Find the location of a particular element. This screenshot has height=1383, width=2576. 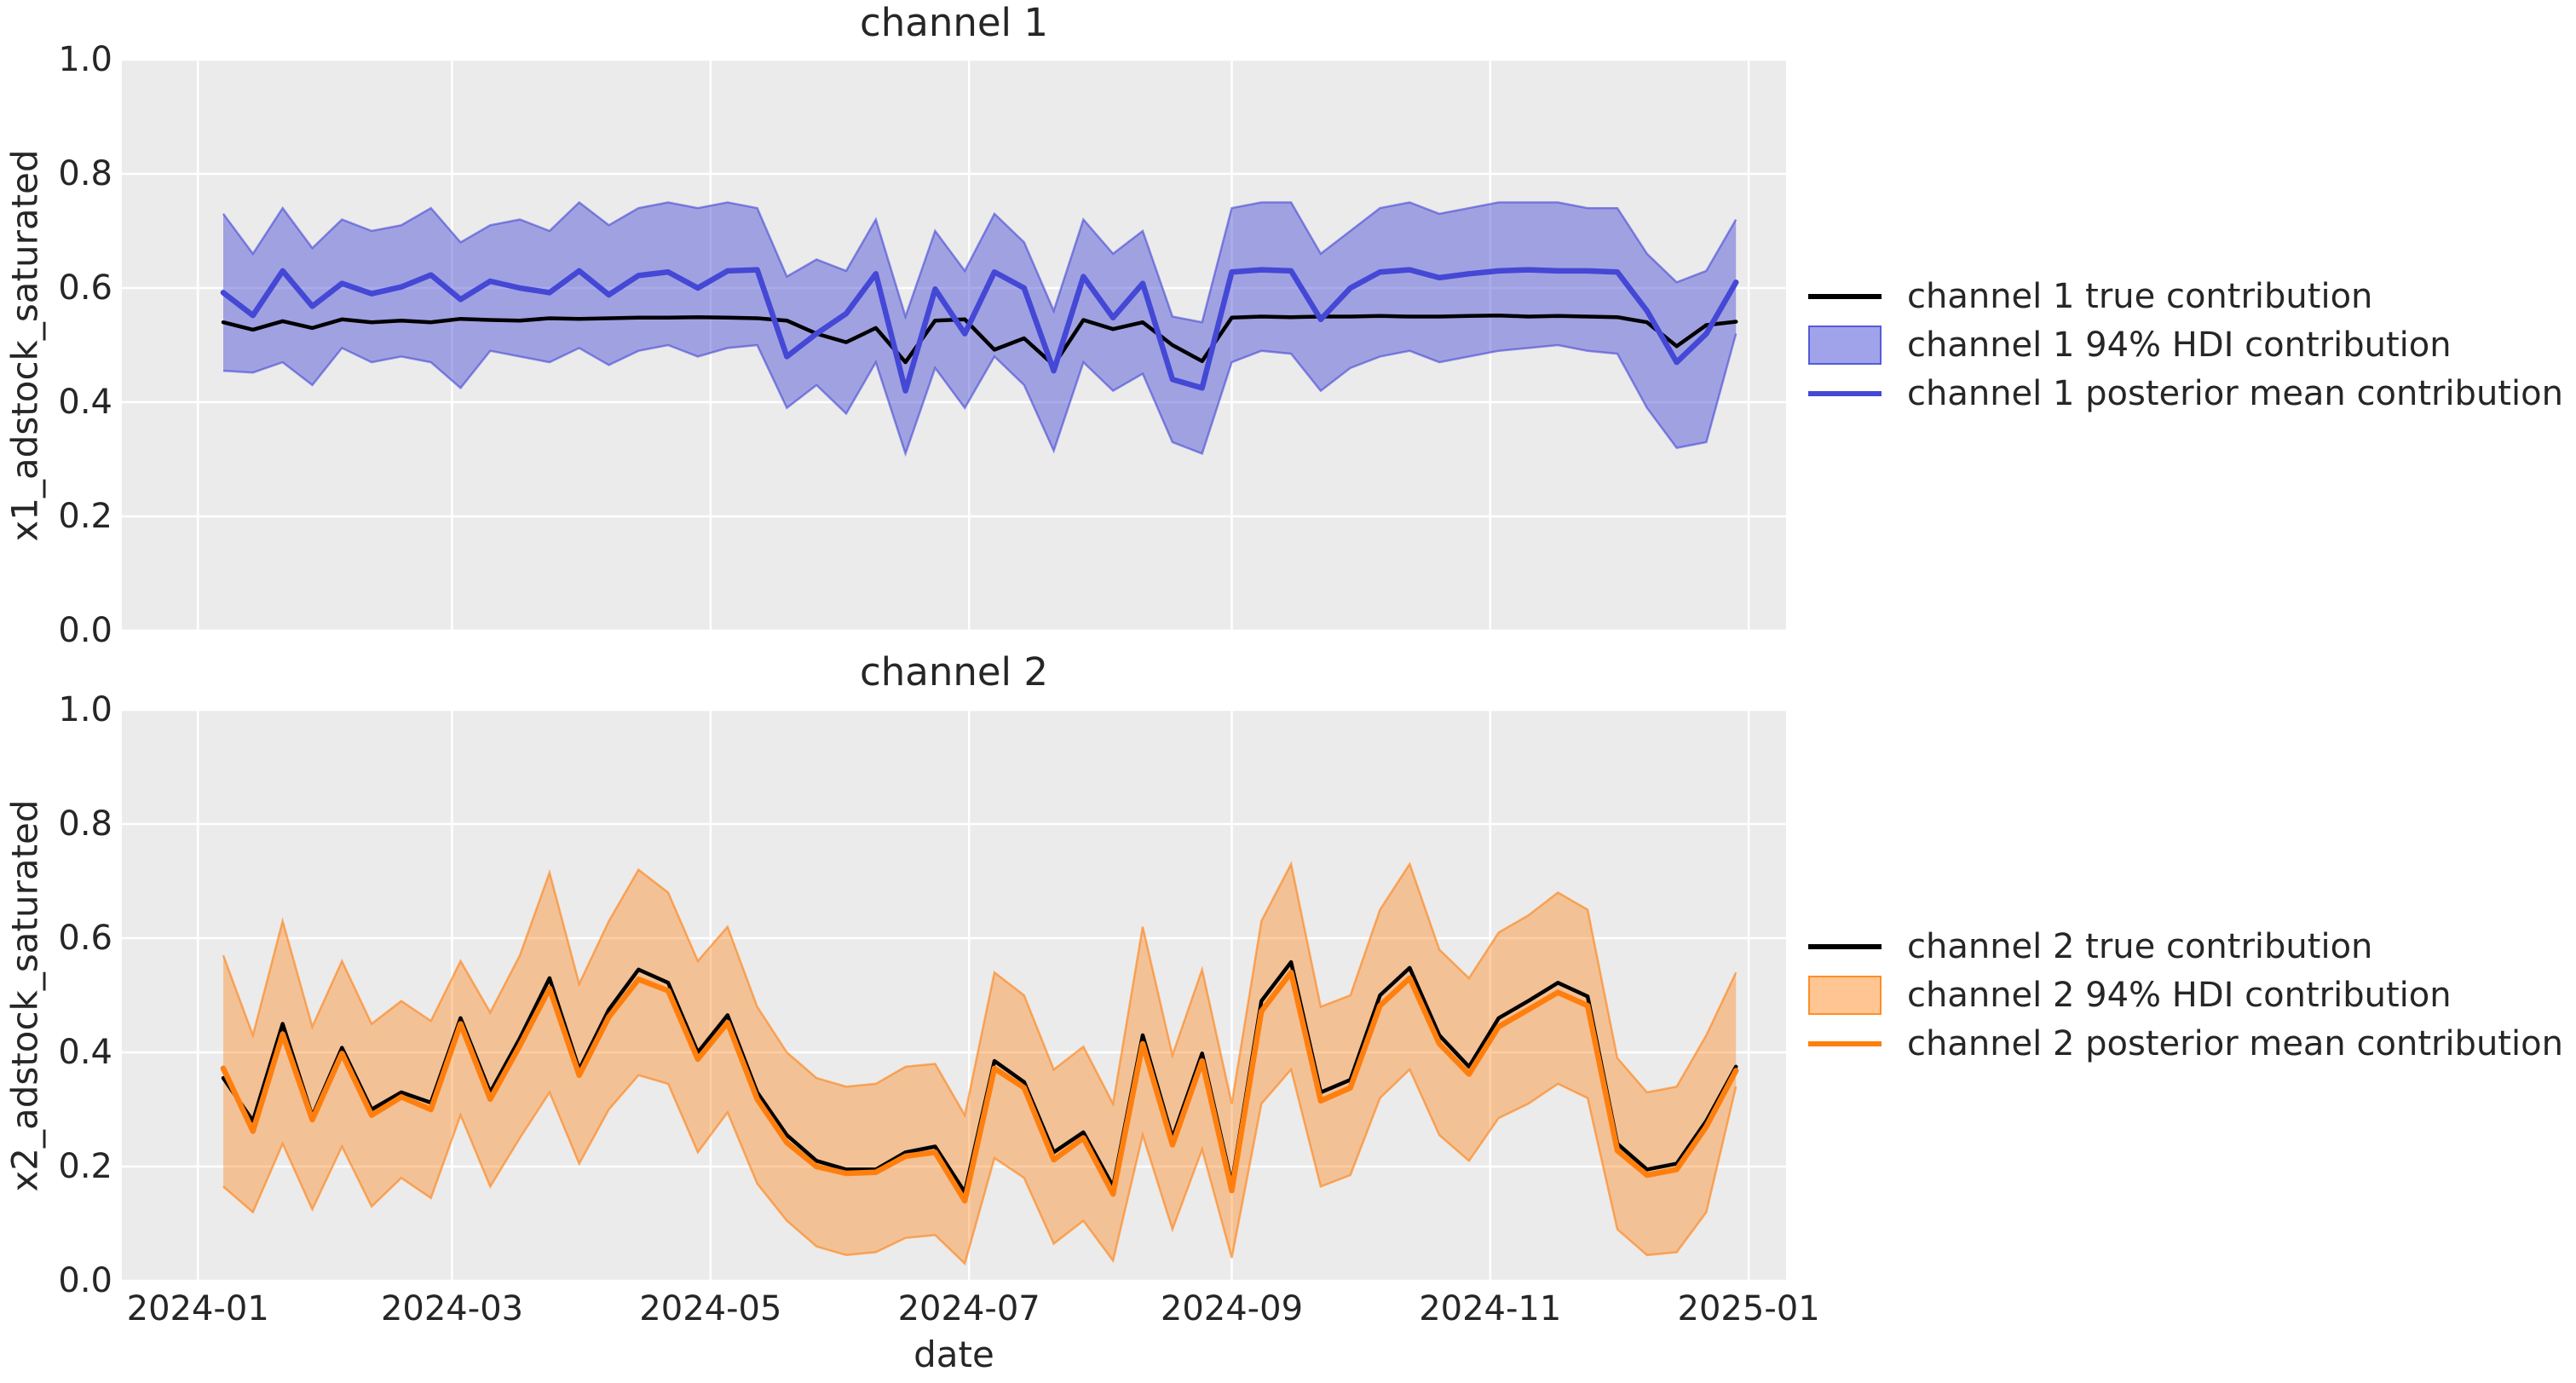

legend-label: channel 1 94% HDI contribution is located at coordinates (2179, 345).